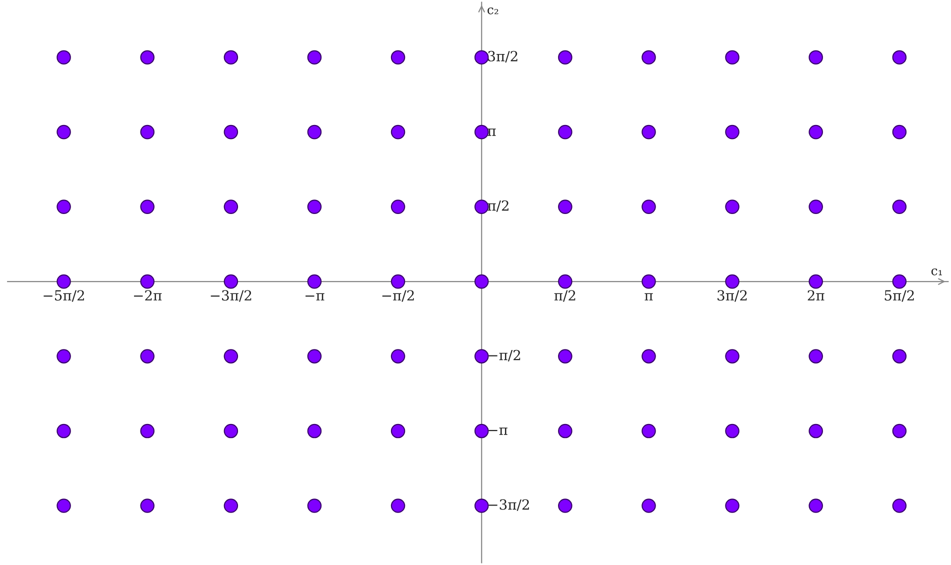  I want to click on x-axis-title: c₁, so click(936, 272).